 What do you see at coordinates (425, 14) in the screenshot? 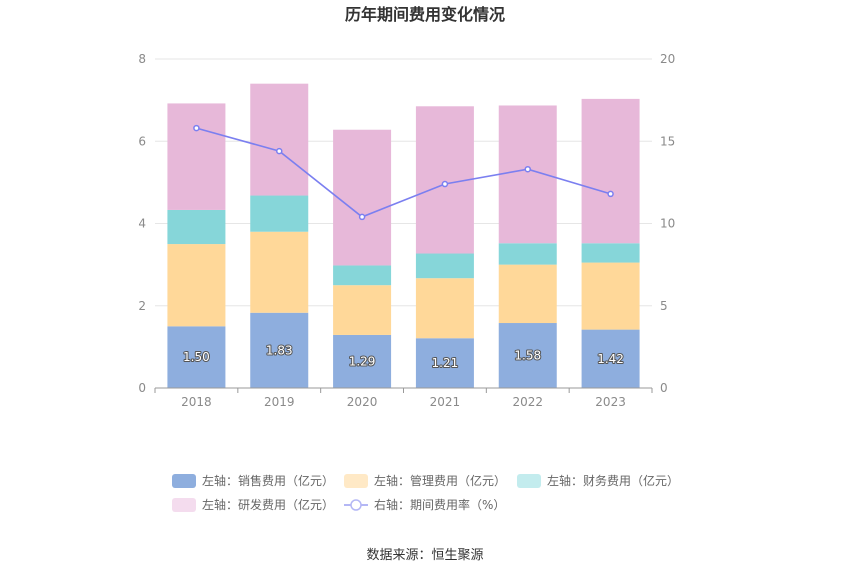
I see `chart-title: 历年期间费用变化情况` at bounding box center [425, 14].